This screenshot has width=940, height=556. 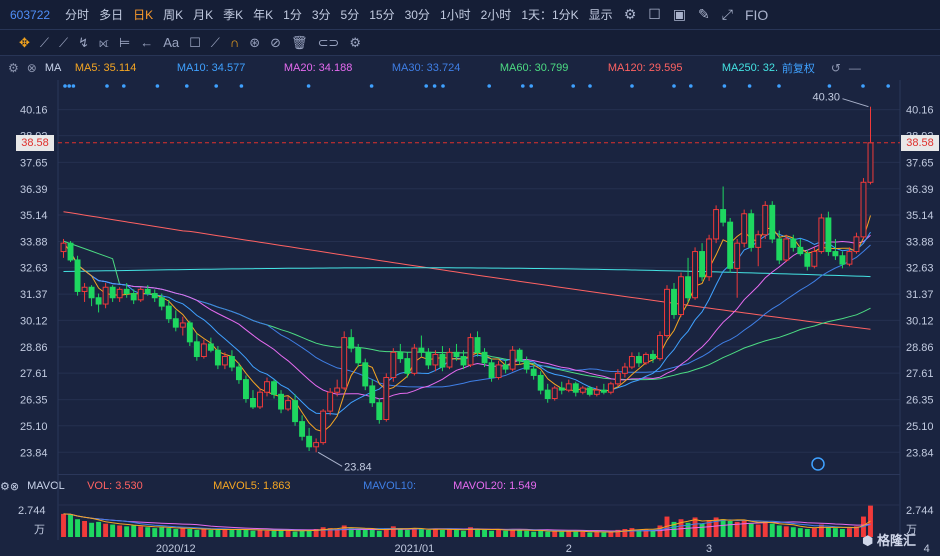 What do you see at coordinates (854, 68) in the screenshot?
I see `minimize-icon: —` at bounding box center [854, 68].